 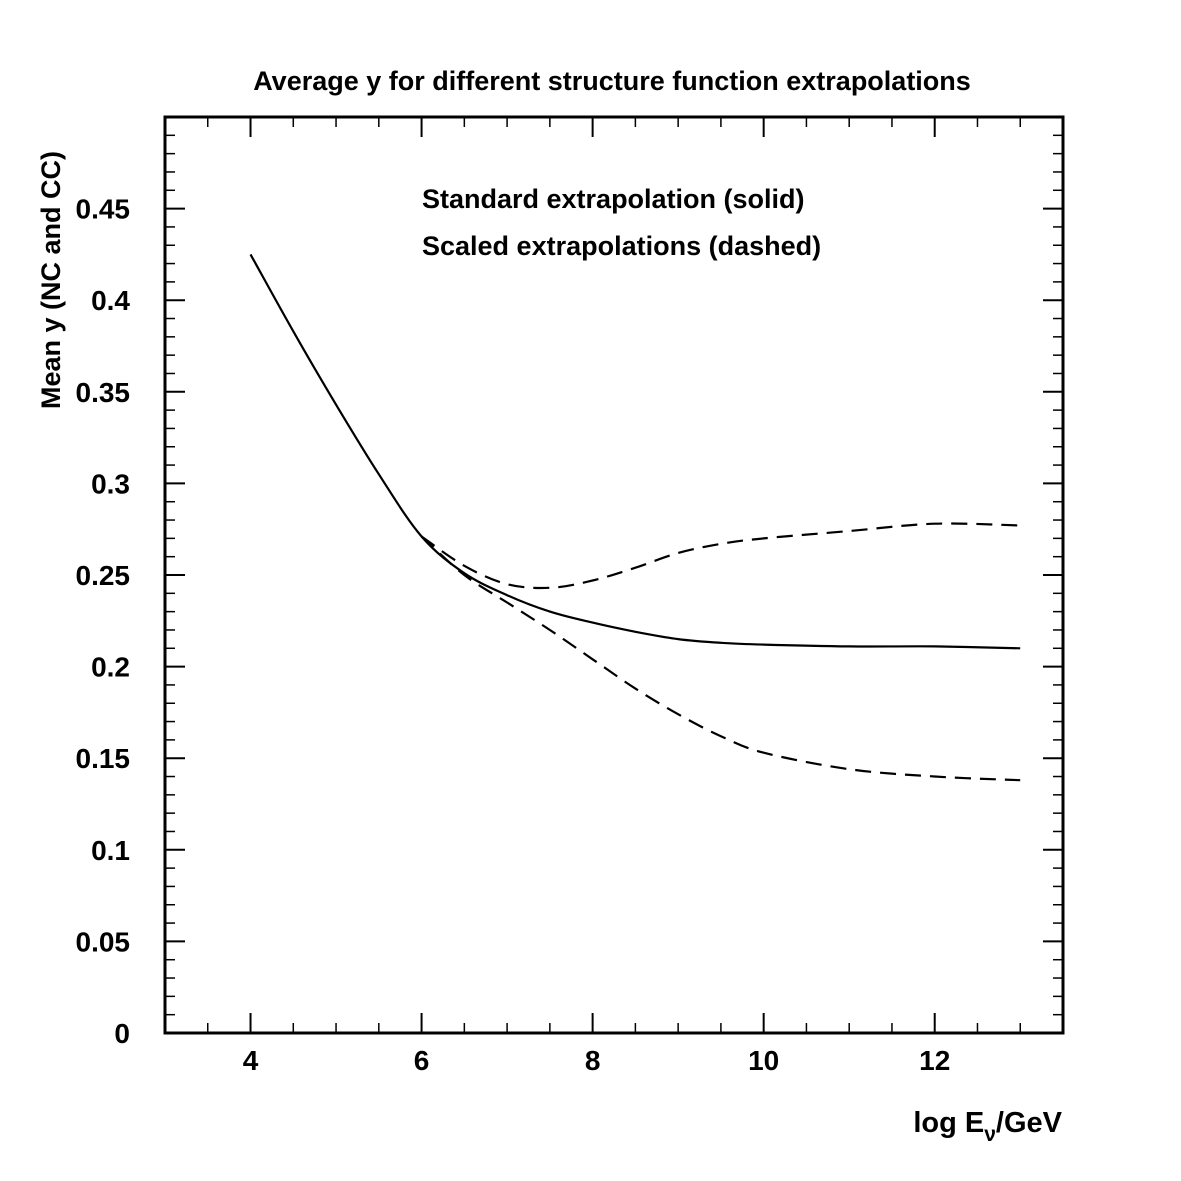 I want to click on x-tick-label: 6, so click(x=422, y=1060).